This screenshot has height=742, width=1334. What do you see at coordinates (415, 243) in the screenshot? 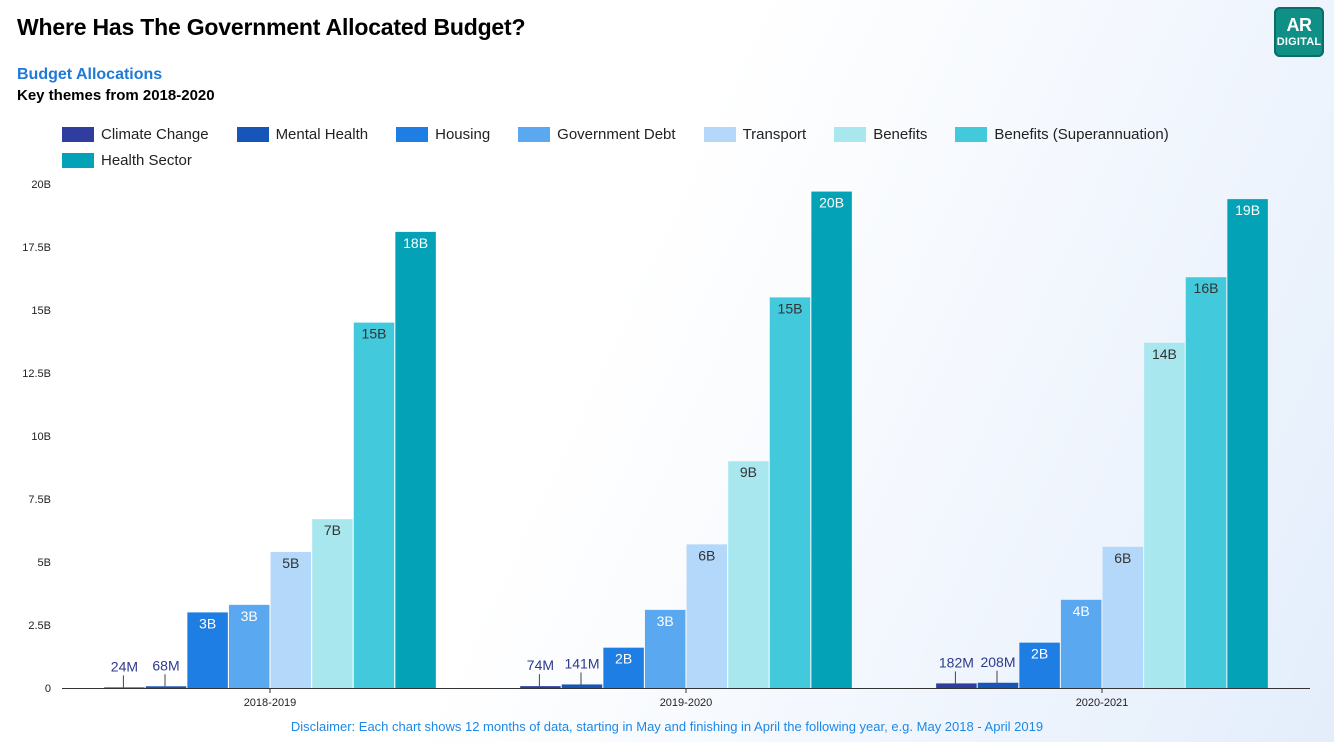
I see `data-label: 18B` at bounding box center [415, 243].